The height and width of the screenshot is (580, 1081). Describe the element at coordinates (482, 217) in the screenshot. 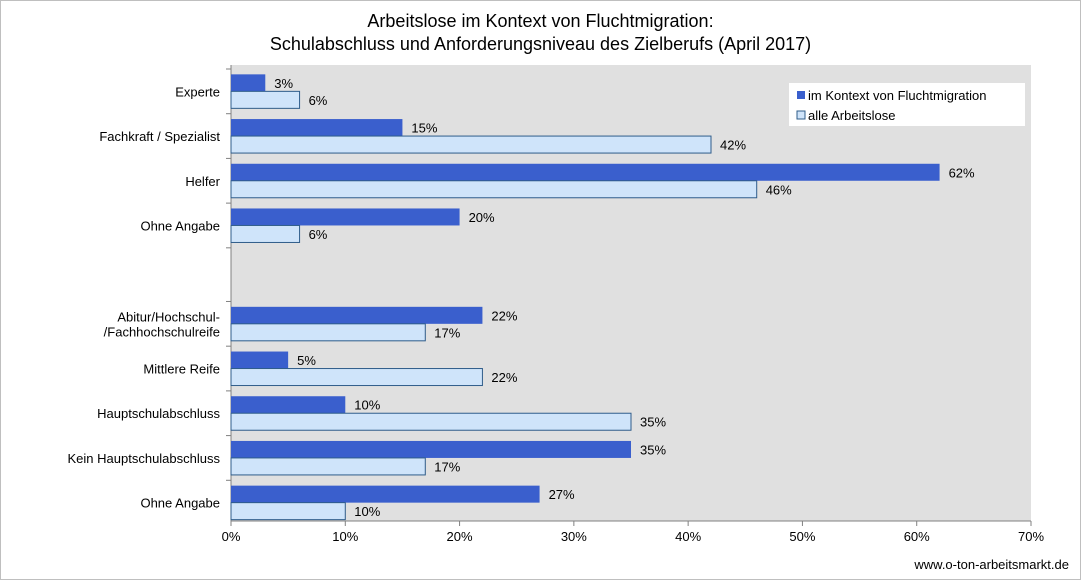

I see `data-label: 20%` at that location.